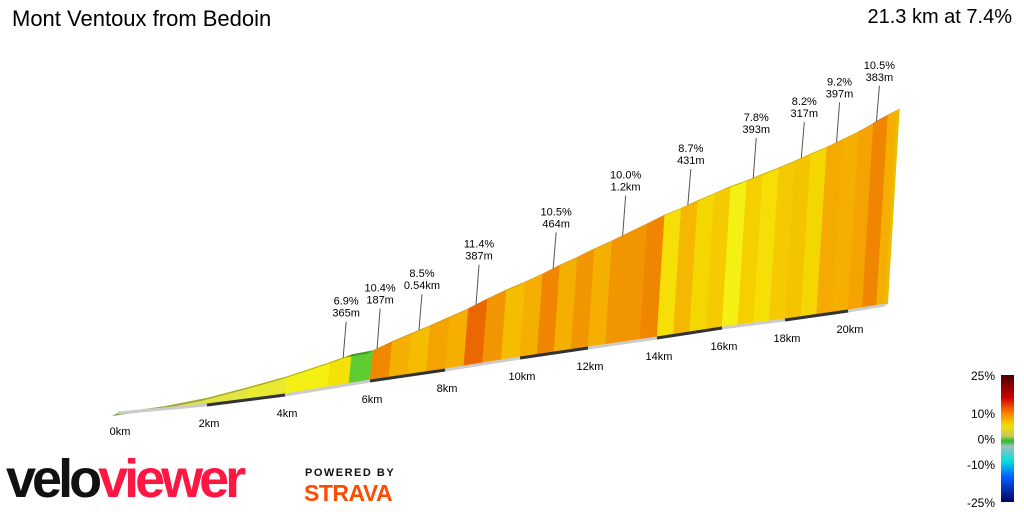 This screenshot has height=512, width=1024. I want to click on annotation-gradient: 10.4%, so click(380, 289).